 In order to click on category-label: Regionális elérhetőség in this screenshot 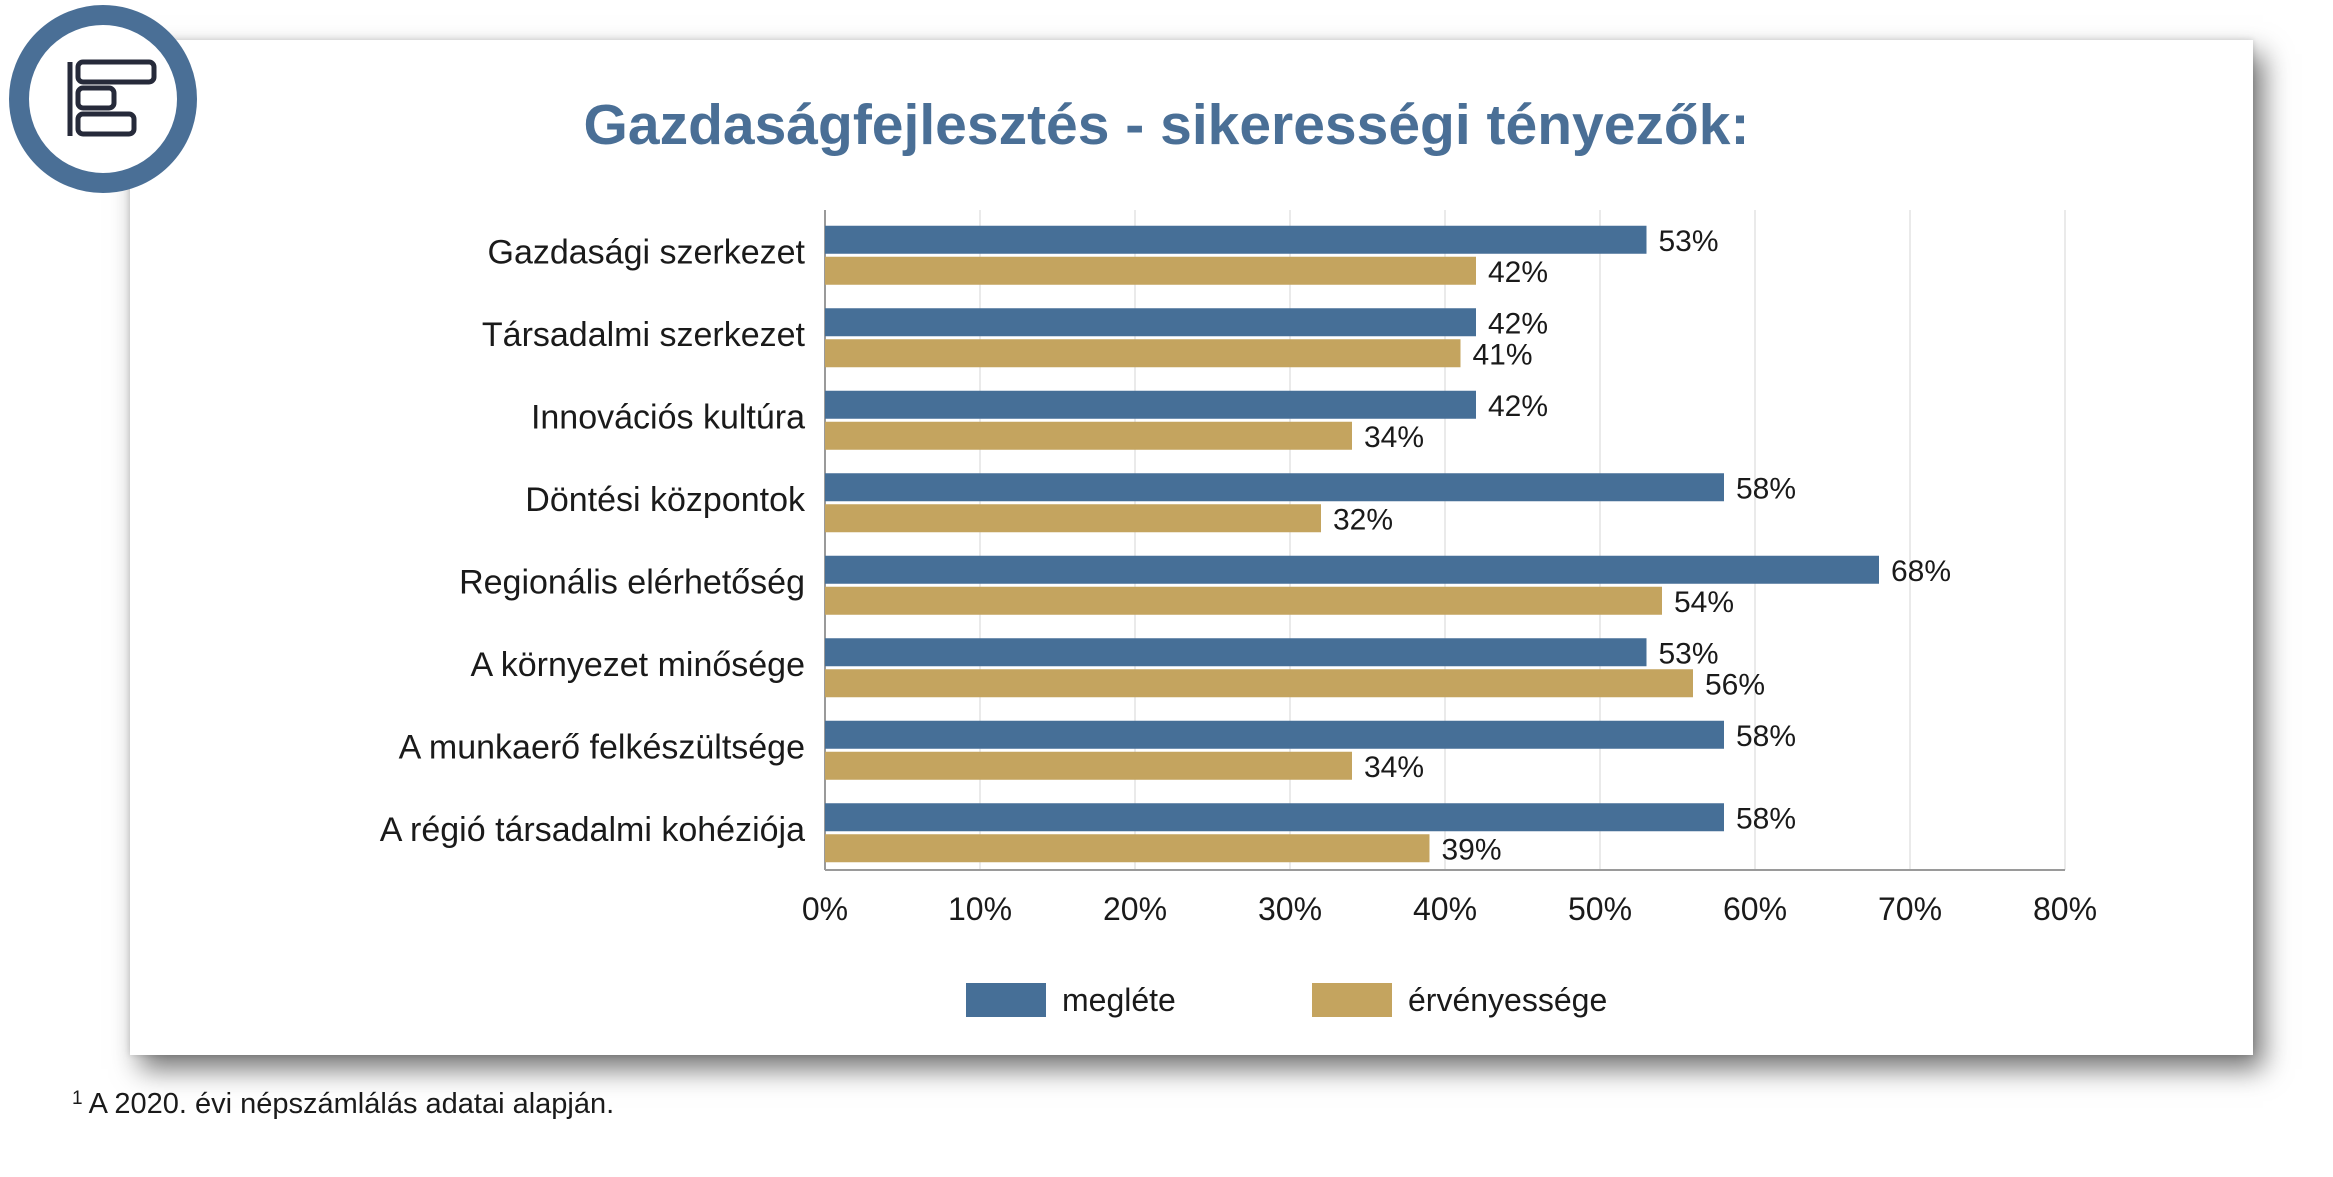, I will do `click(632, 582)`.